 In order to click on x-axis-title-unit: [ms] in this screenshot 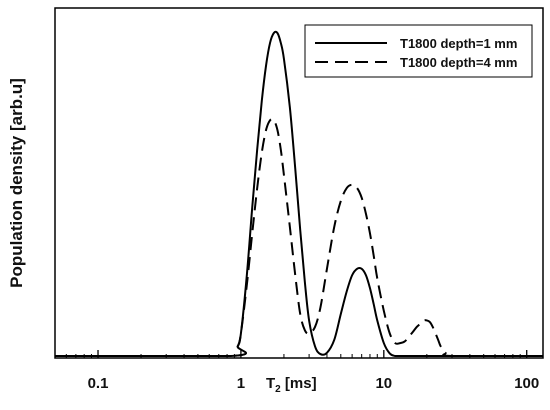, I will do `click(299, 383)`.